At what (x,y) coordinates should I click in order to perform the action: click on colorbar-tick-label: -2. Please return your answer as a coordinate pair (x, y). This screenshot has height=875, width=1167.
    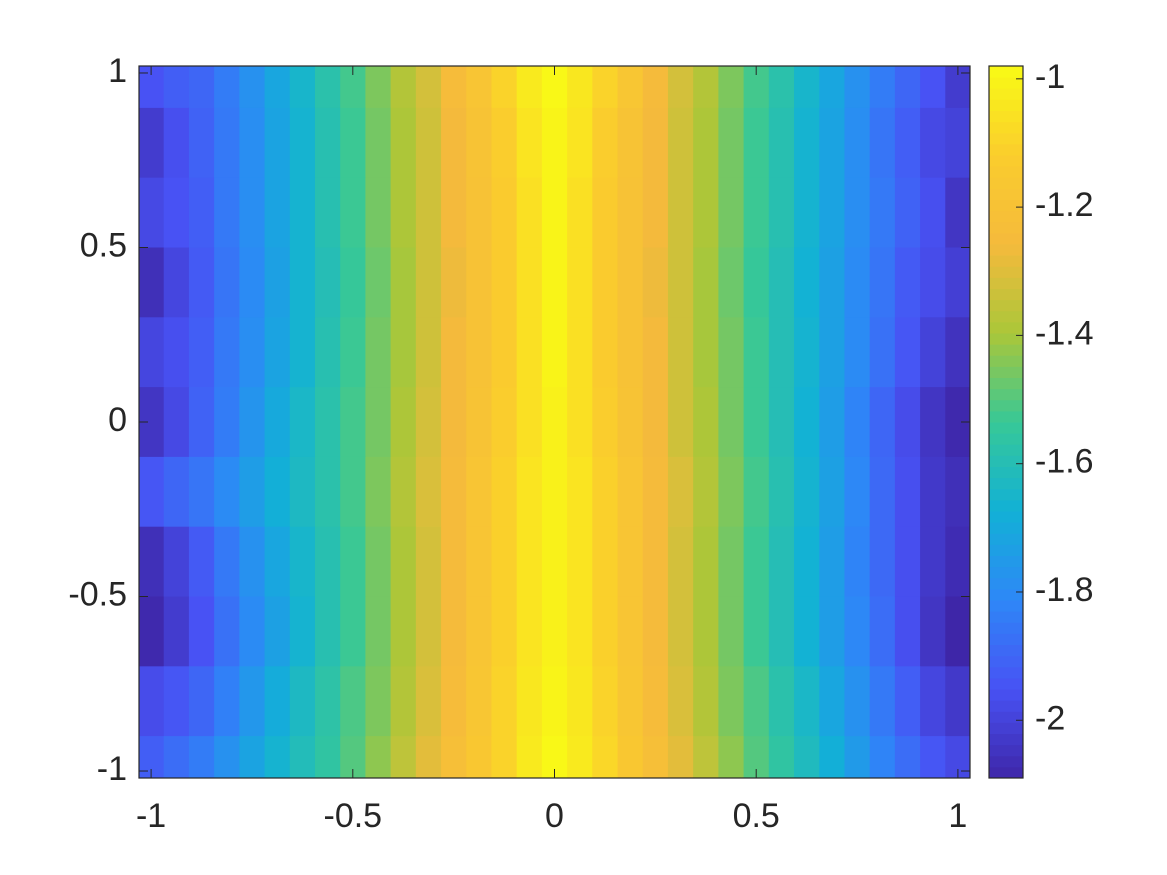
    Looking at the image, I should click on (1050, 718).